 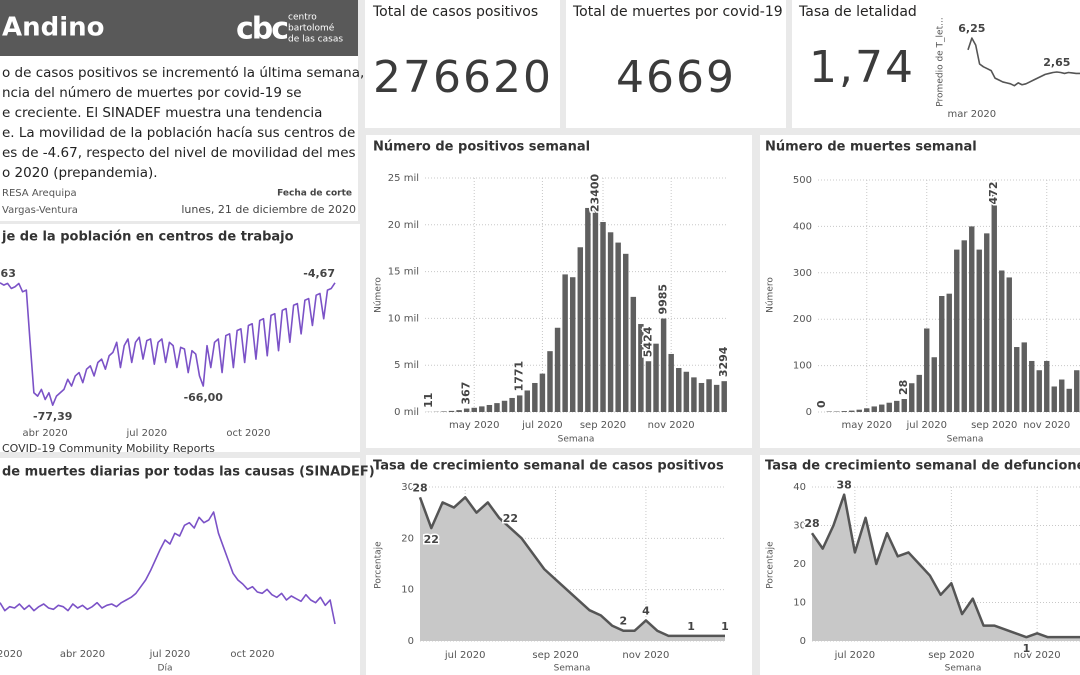 I want to click on data-label: 4, so click(x=646, y=610).